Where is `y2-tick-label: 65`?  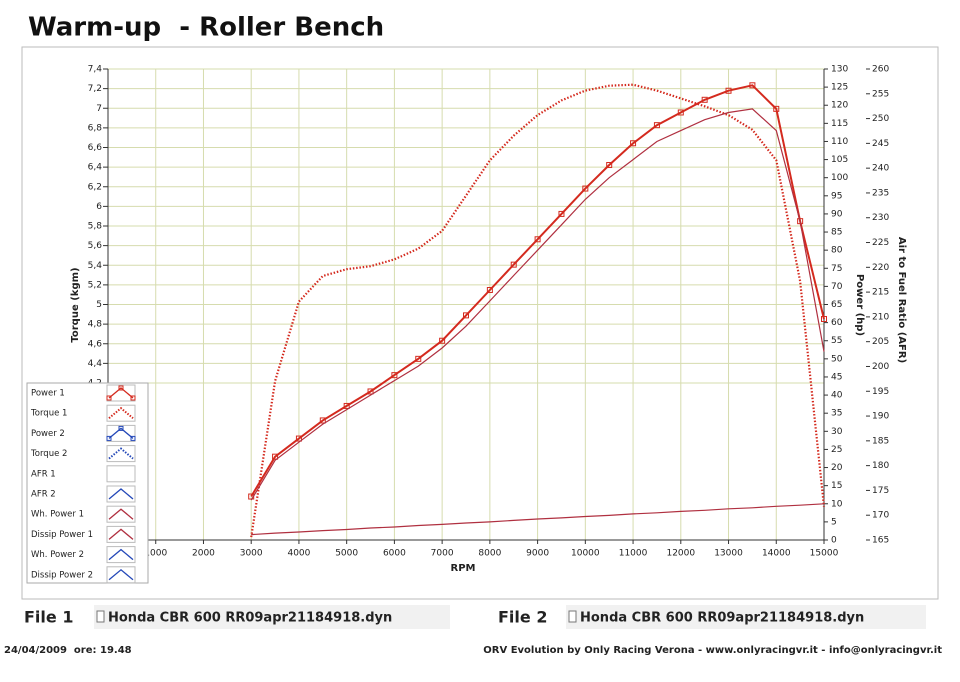 y2-tick-label: 65 is located at coordinates (836, 305).